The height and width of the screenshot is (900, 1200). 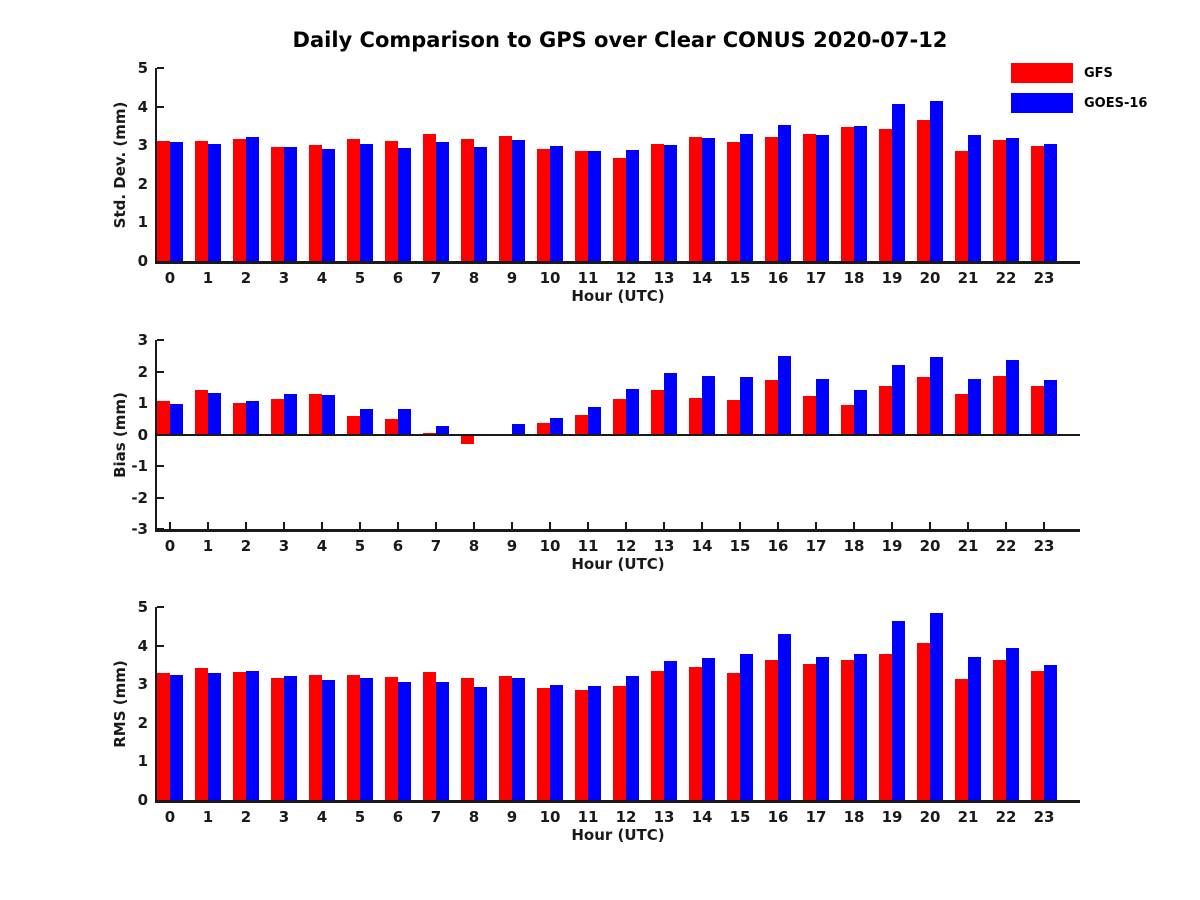 I want to click on std-dev-bar-goes-16-h5, so click(x=366, y=202).